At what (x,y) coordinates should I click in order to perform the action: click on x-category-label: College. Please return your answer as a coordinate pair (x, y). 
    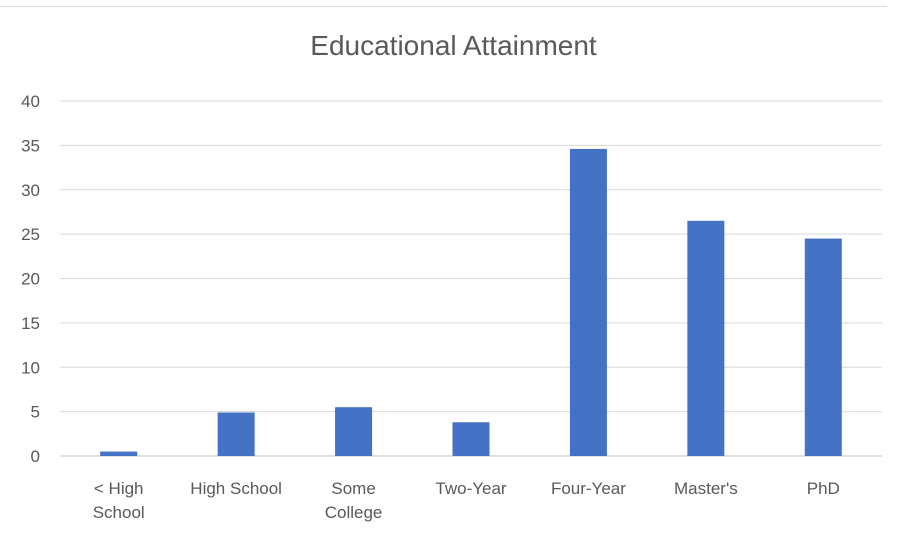
    Looking at the image, I should click on (354, 512).